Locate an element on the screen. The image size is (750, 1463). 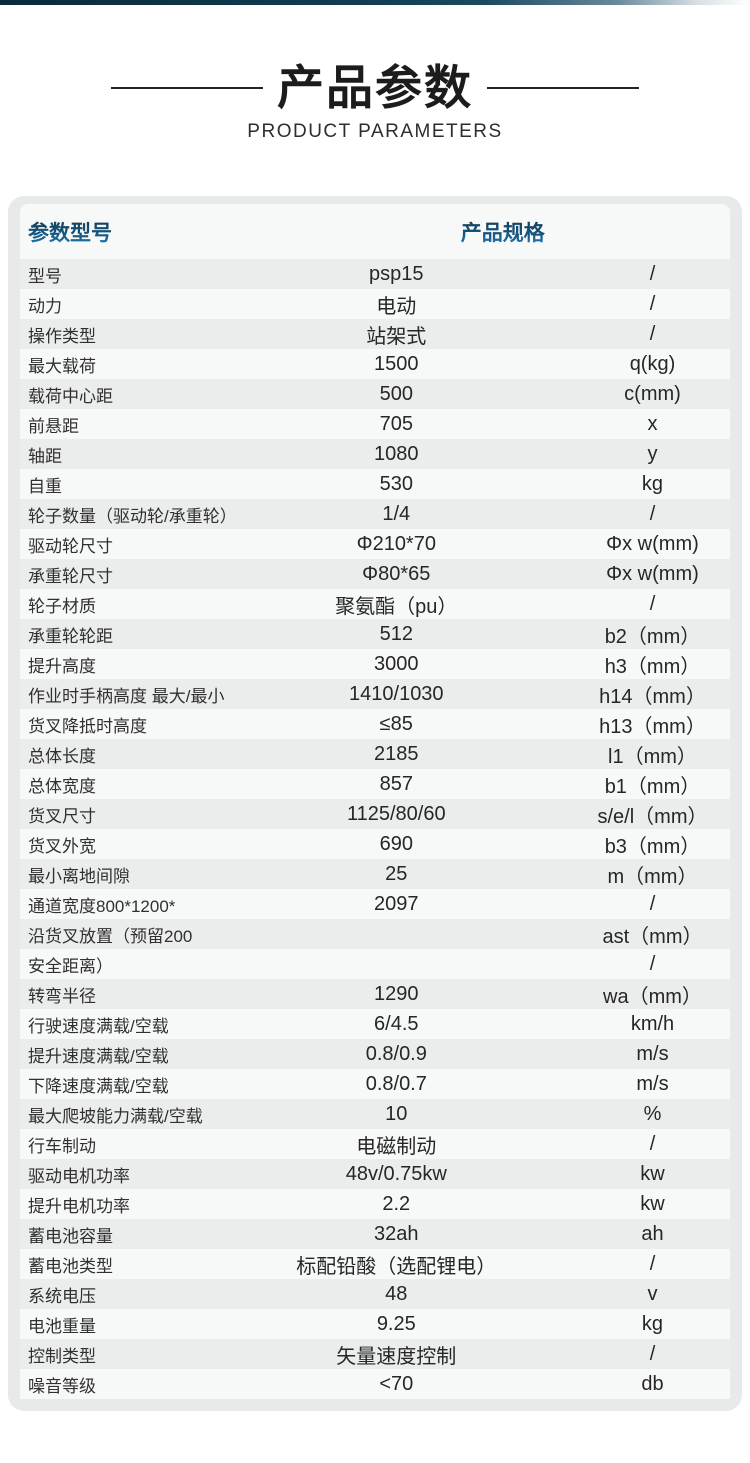
param-unit: b3（mm） is located at coordinates (652, 846).